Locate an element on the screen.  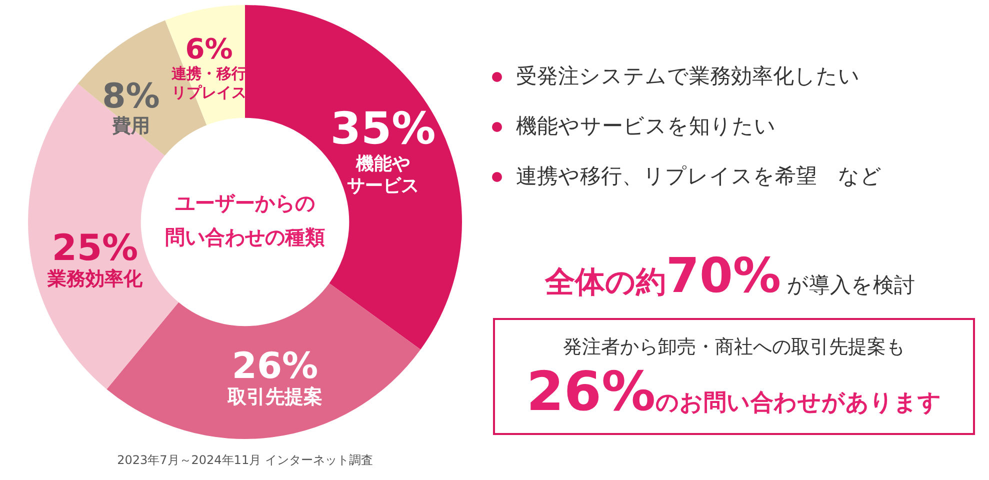
text: 26%のお問い合わせがあります is located at coordinates (734, 391).